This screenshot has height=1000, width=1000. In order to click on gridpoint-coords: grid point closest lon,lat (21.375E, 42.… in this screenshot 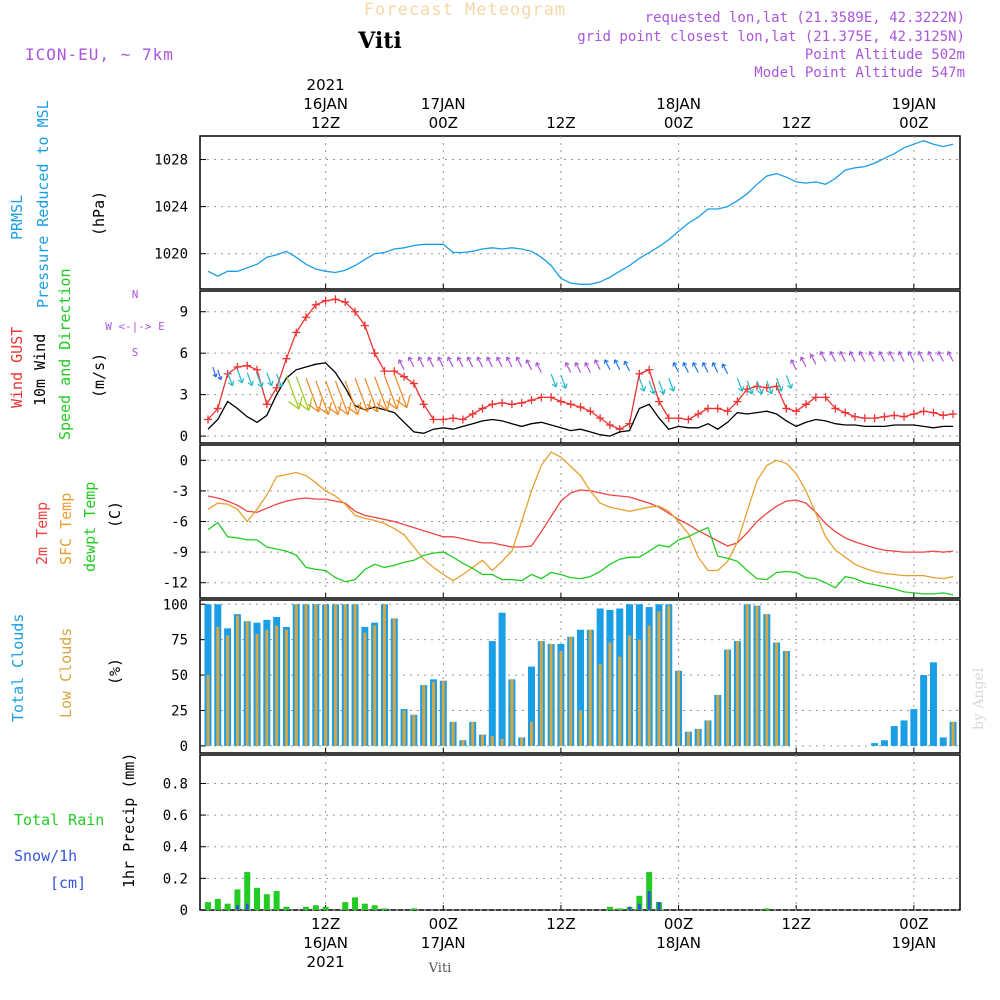, I will do `click(771, 37)`.